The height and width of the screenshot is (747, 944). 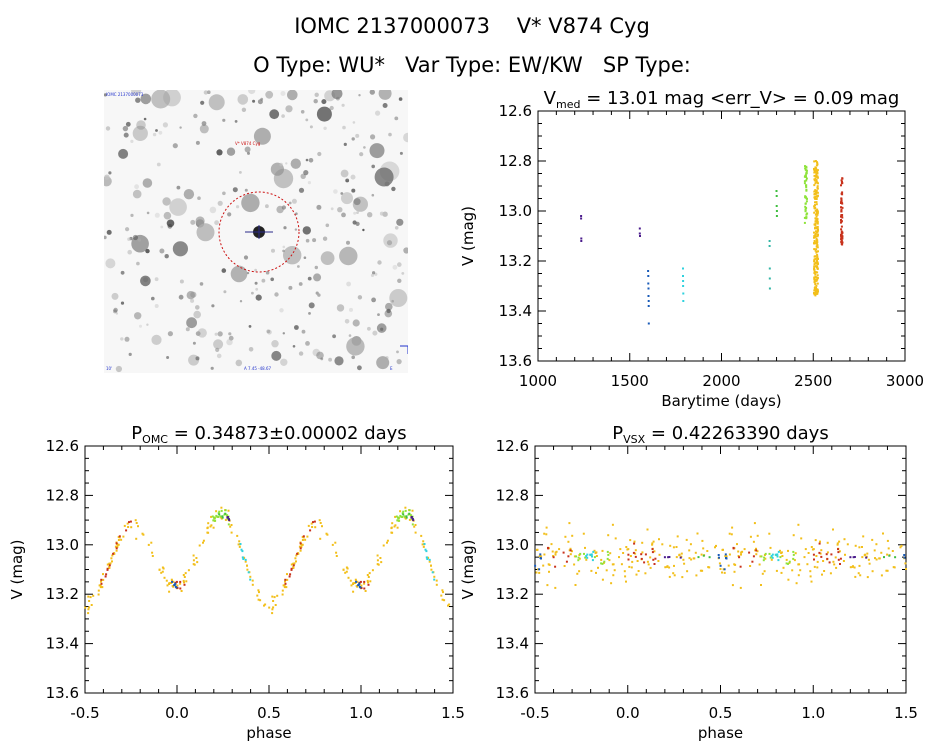 I want to click on x-tick-label: 2500, so click(x=813, y=381).